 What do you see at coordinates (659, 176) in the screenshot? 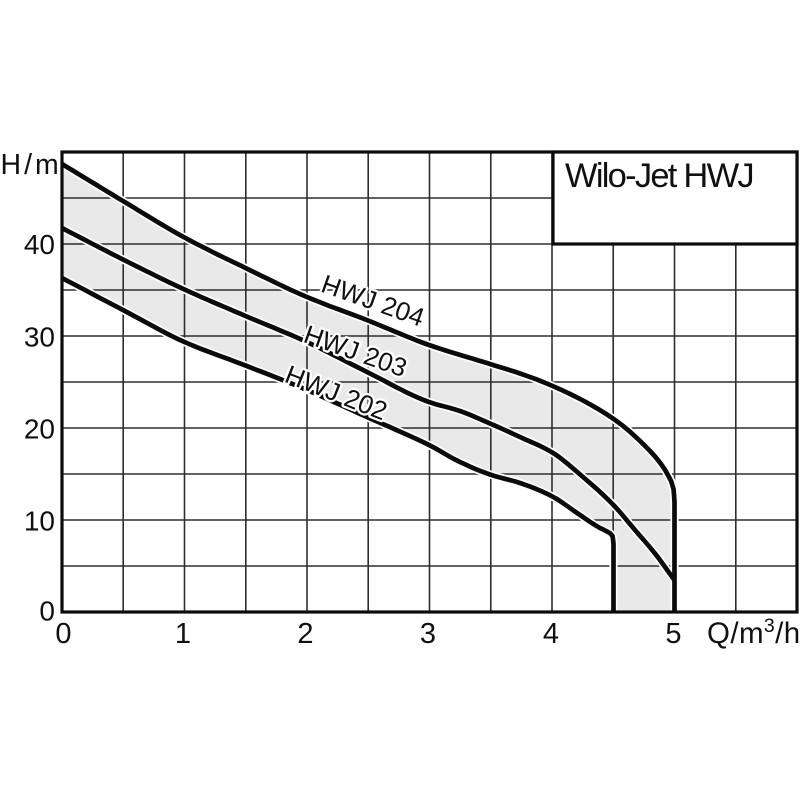
I see `svg-text: Wilo-Jet HWJ` at bounding box center [659, 176].